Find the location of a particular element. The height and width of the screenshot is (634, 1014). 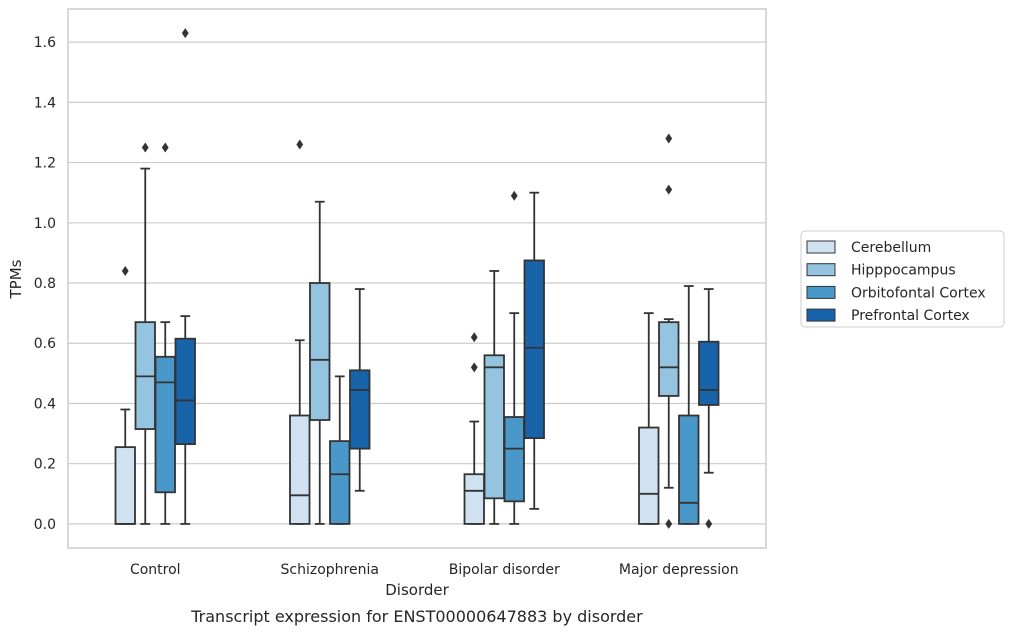

y-tick-label: 1.0 is located at coordinates (45, 224).